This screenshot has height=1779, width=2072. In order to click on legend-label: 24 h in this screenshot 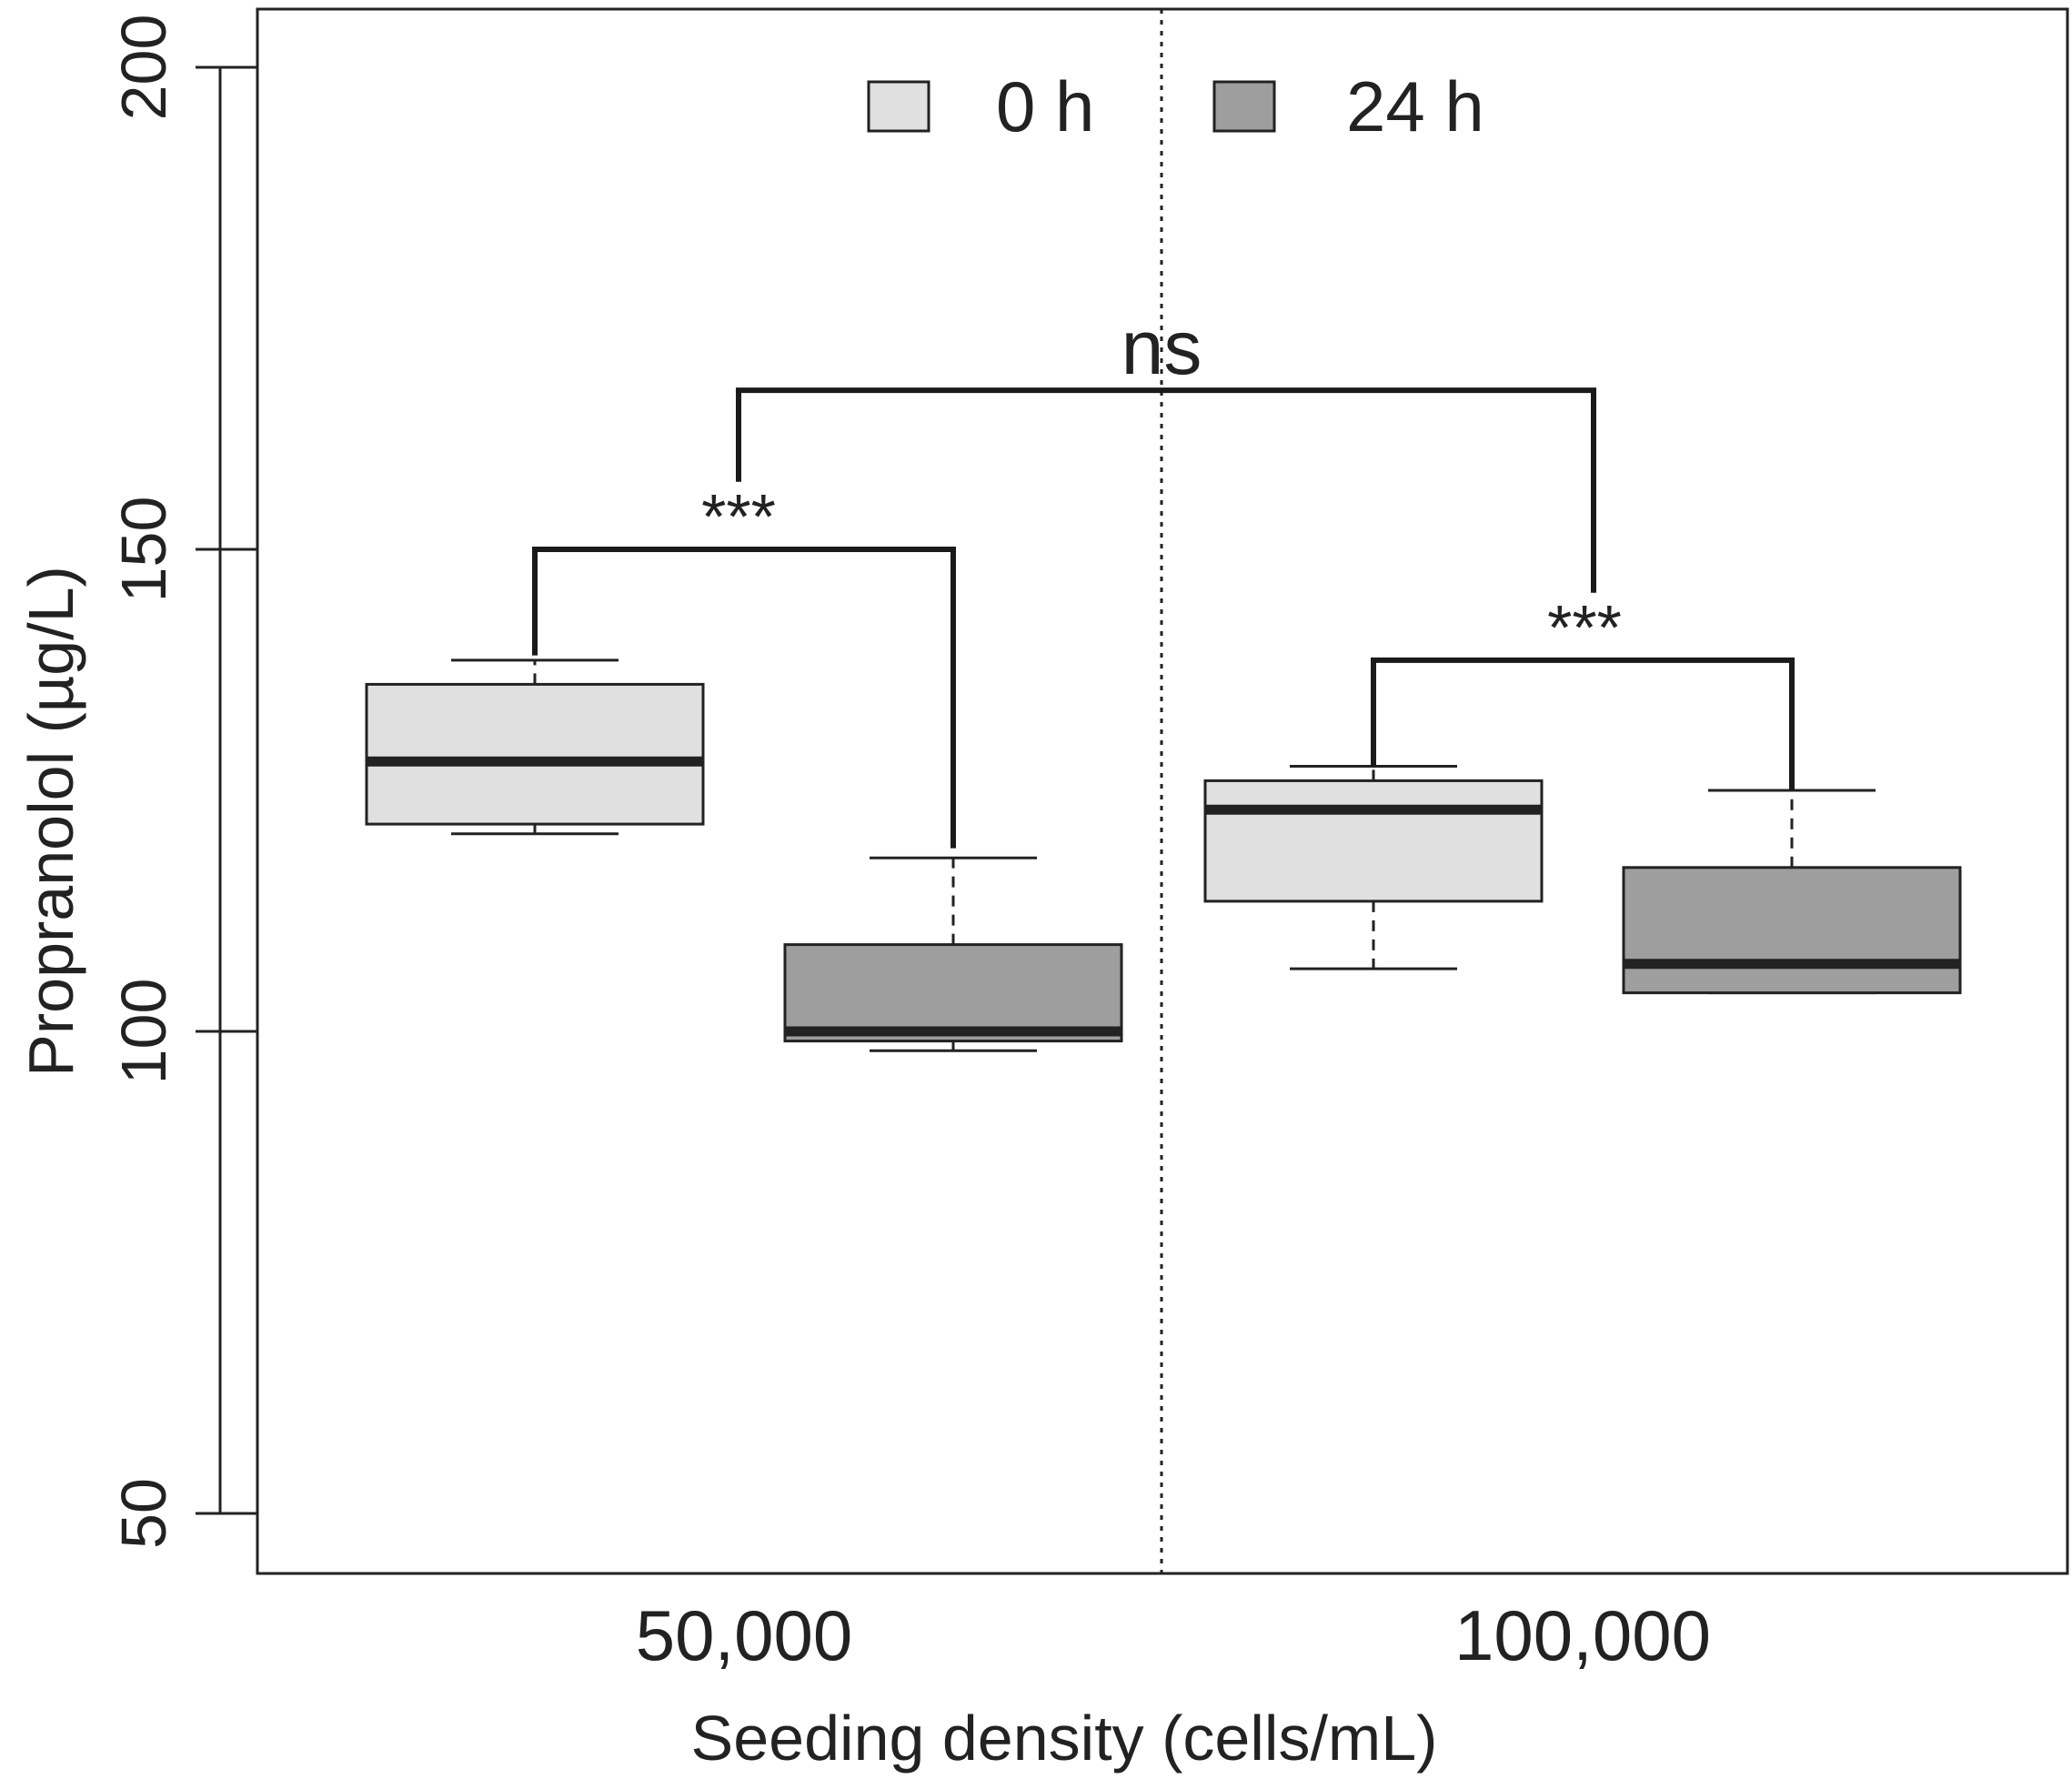, I will do `click(1415, 106)`.